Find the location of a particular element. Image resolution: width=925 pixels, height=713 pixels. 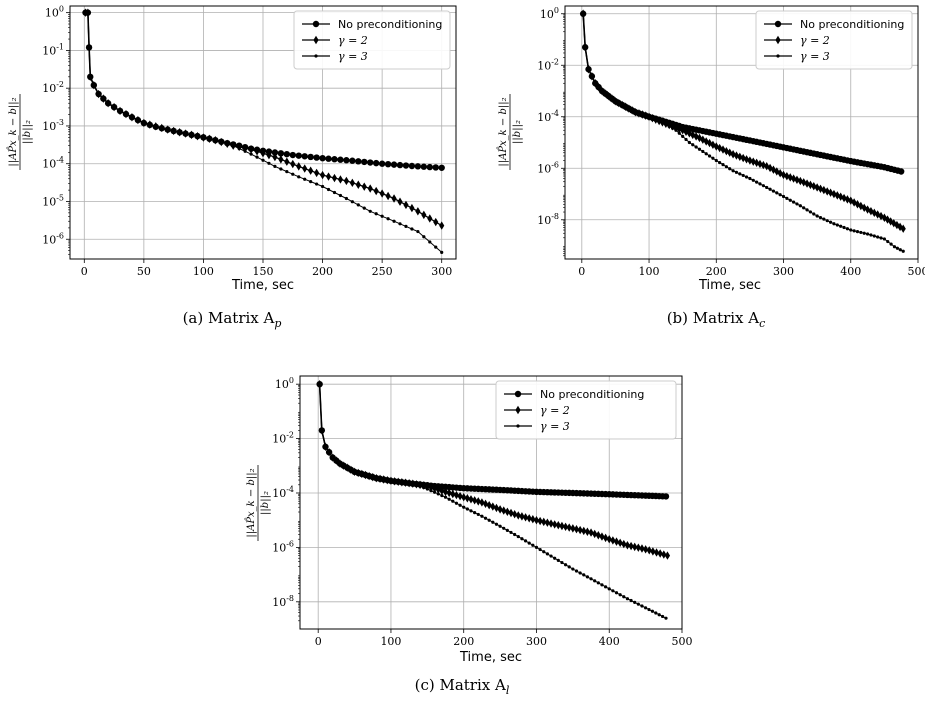

x-tick-label: 200 is located at coordinates (463, 641).